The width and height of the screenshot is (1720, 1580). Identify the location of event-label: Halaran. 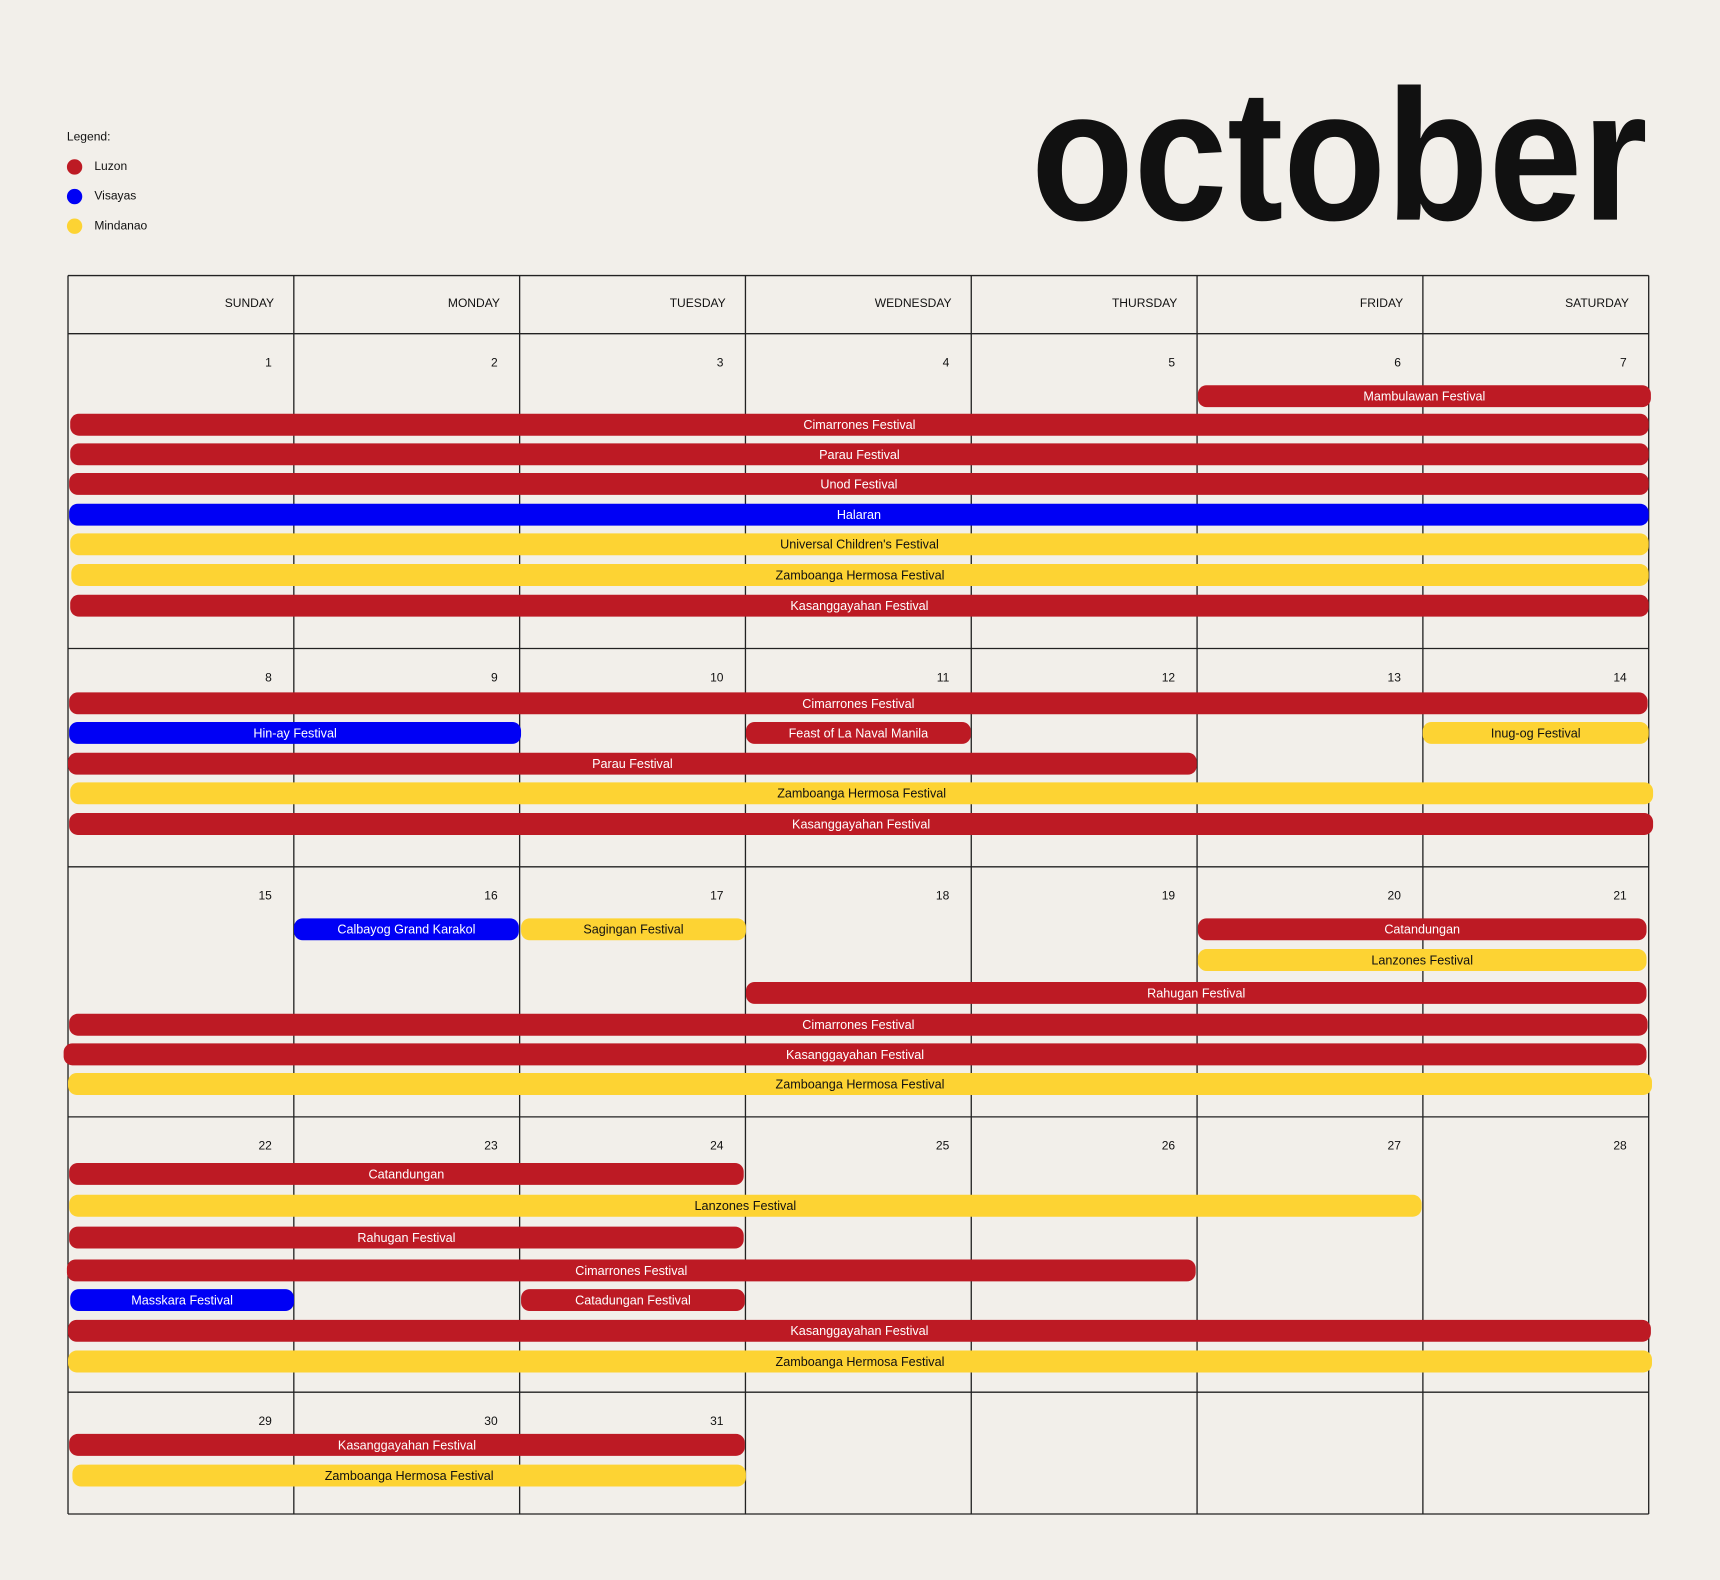
(859, 515).